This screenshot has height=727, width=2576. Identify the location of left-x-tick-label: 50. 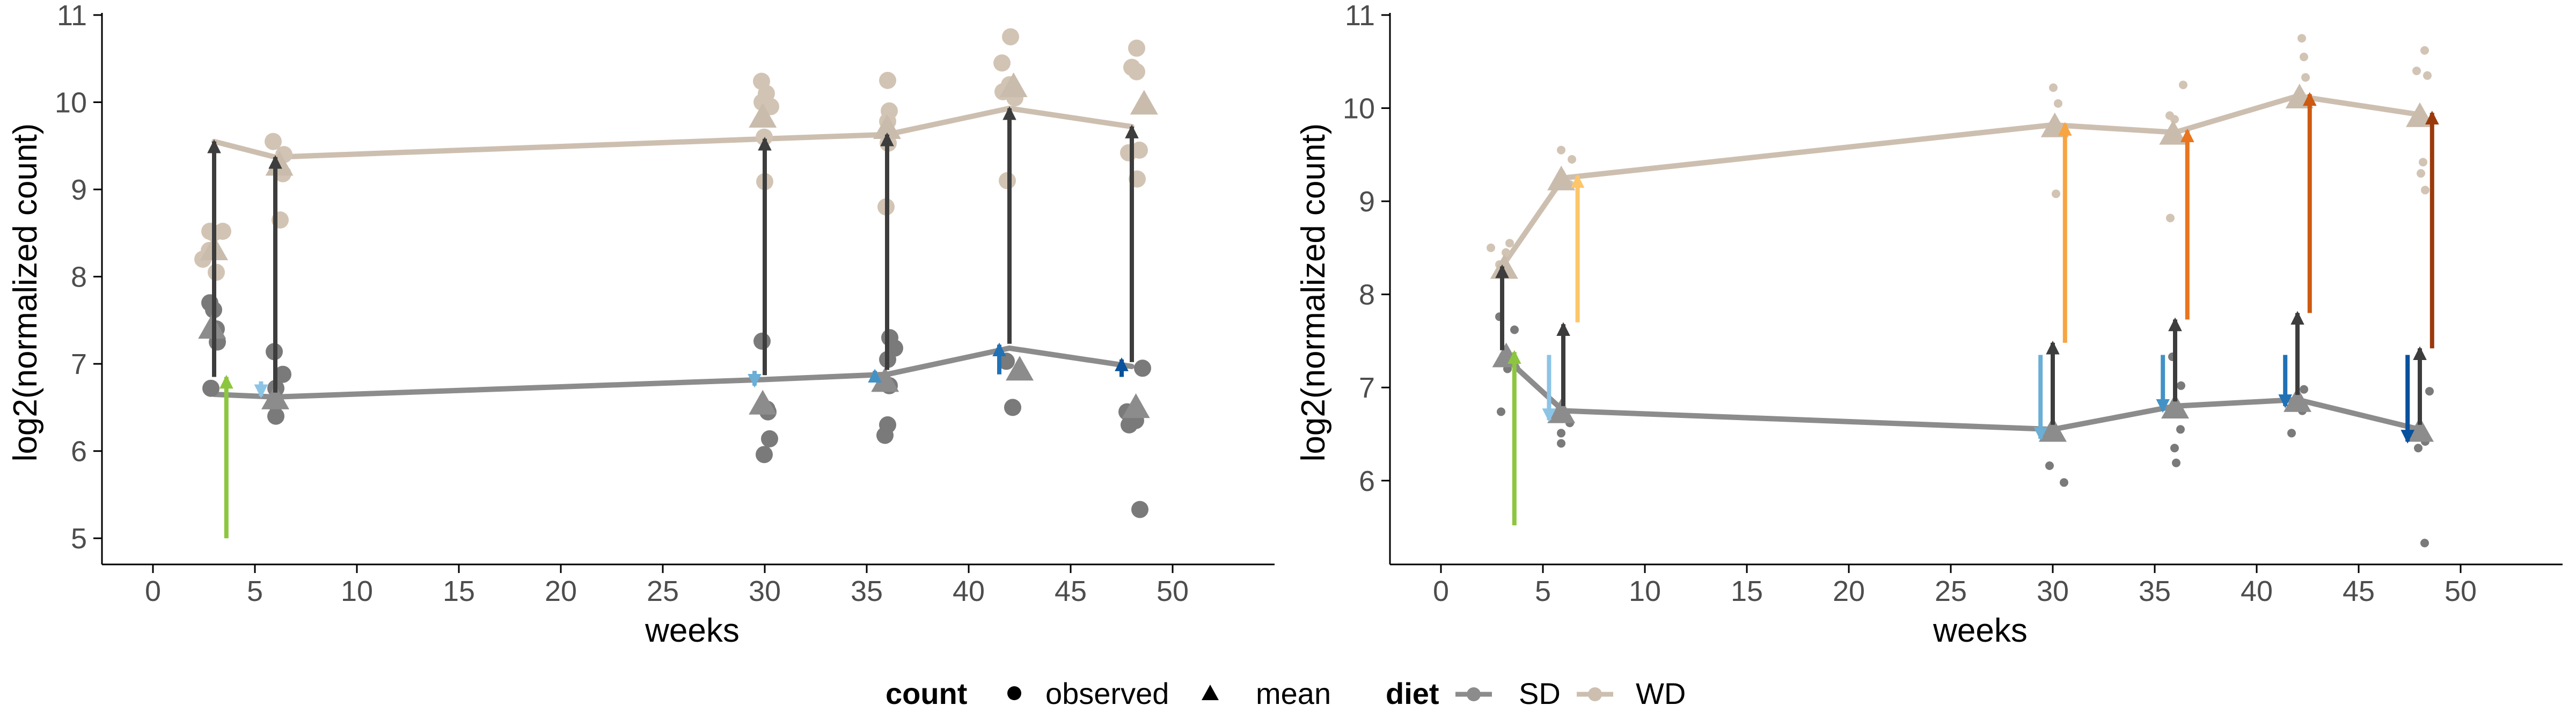
(1173, 591).